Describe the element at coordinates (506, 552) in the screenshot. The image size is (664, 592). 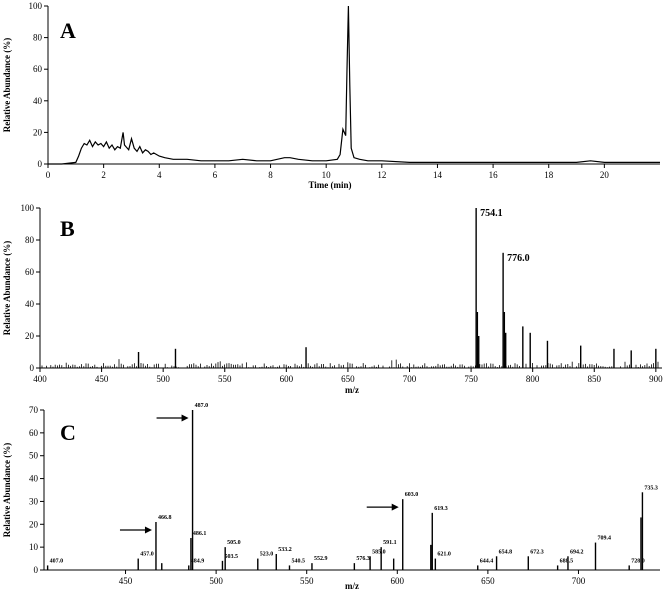
I see `panel-c-peak-label: 654.8` at that location.